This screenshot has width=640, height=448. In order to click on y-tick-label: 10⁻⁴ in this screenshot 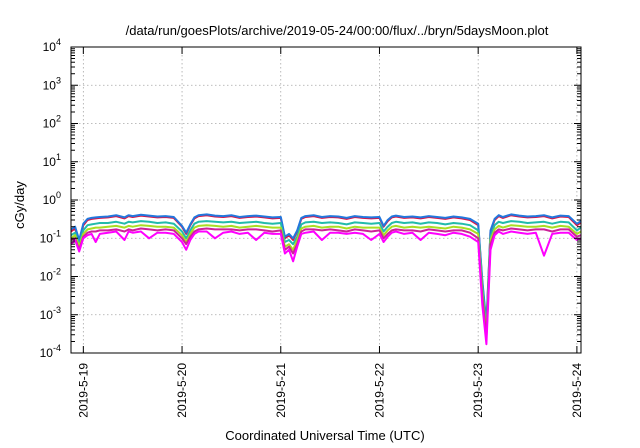, I will do `click(50, 351)`.